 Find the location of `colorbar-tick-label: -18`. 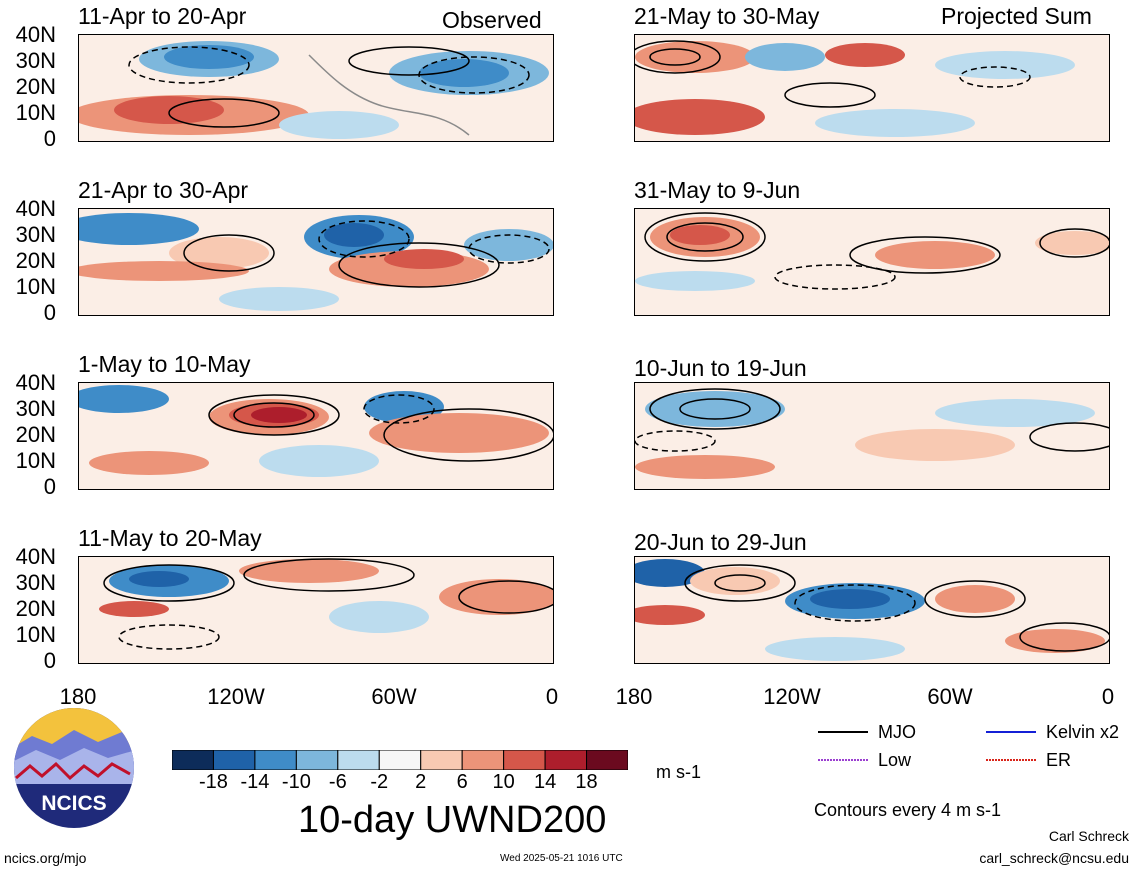

colorbar-tick-label: -18 is located at coordinates (213, 782).